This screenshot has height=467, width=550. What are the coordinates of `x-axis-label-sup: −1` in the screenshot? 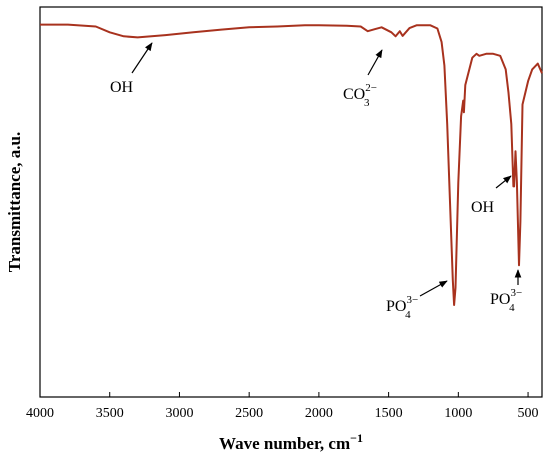 It's located at (356, 438).